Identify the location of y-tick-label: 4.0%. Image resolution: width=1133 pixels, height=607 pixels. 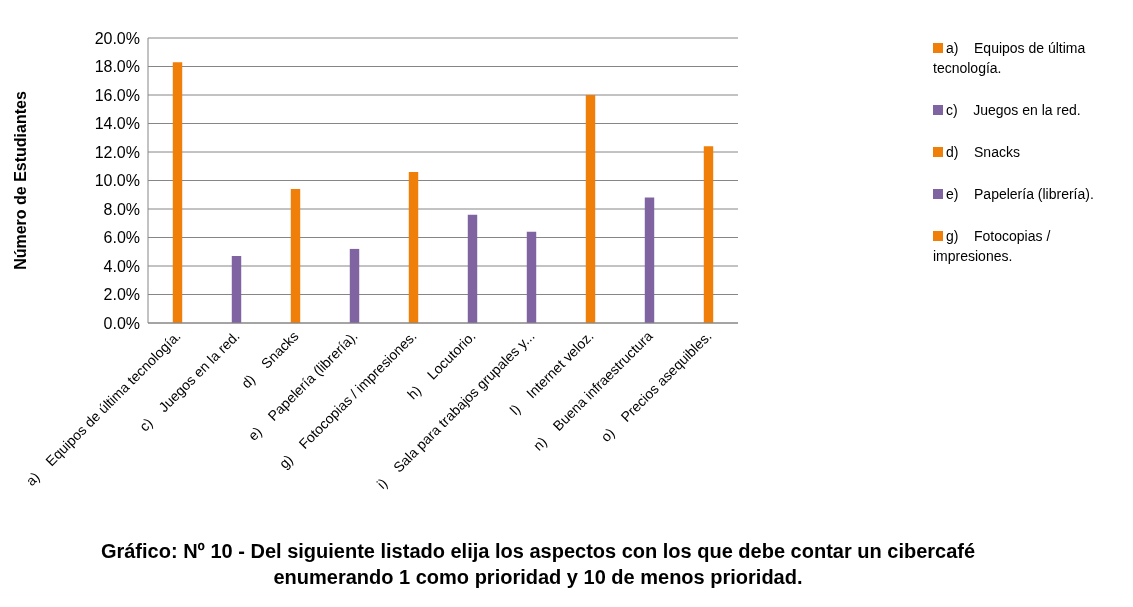
(121, 266).